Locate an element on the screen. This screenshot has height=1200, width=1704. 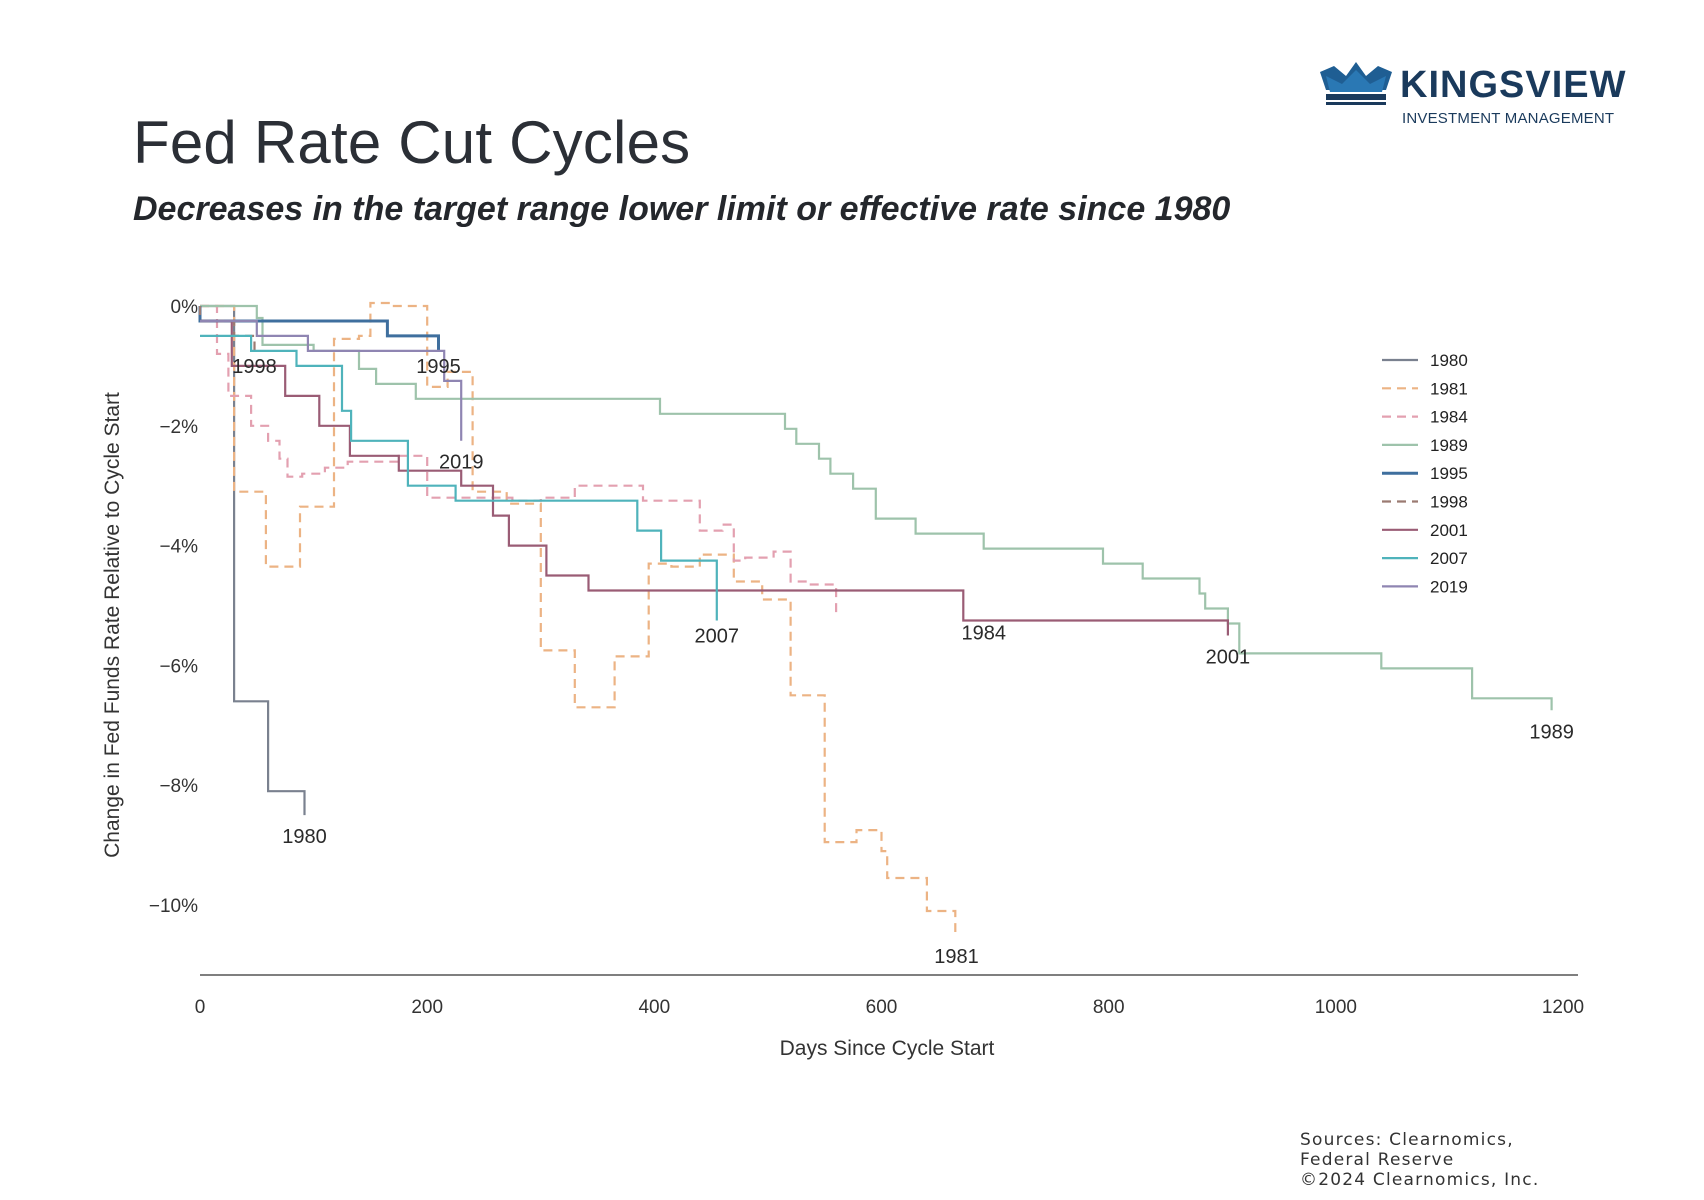
end-label-1984: 1984 is located at coordinates (983, 633).